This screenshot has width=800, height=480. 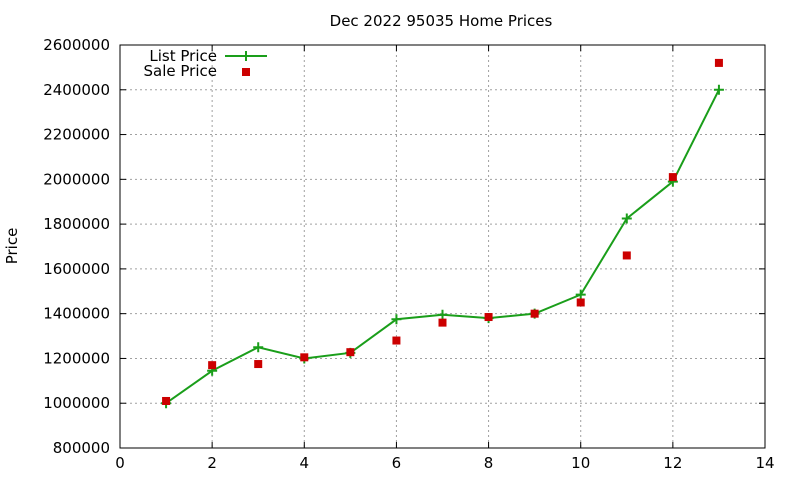 I want to click on x-tick-label: 4, so click(x=305, y=463).